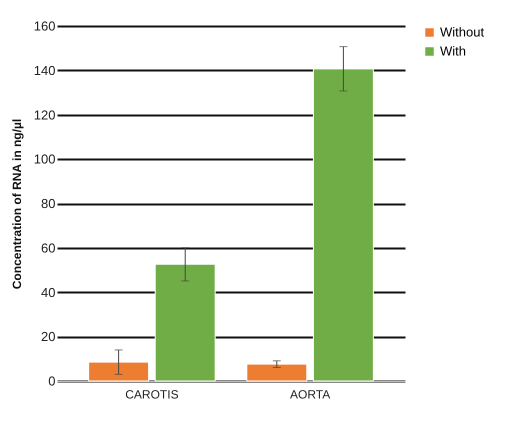  What do you see at coordinates (48, 336) in the screenshot?
I see `y-tick-label: 20` at bounding box center [48, 336].